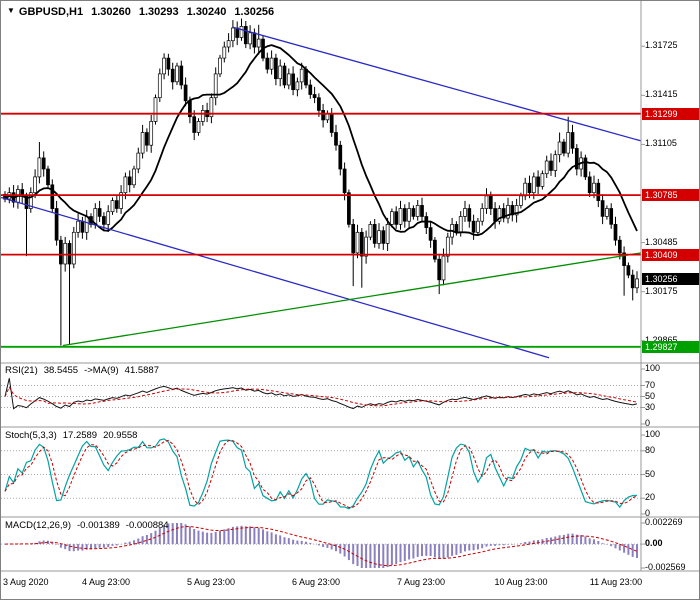  I want to click on macd-tick-label: -0.002569, so click(665, 567).